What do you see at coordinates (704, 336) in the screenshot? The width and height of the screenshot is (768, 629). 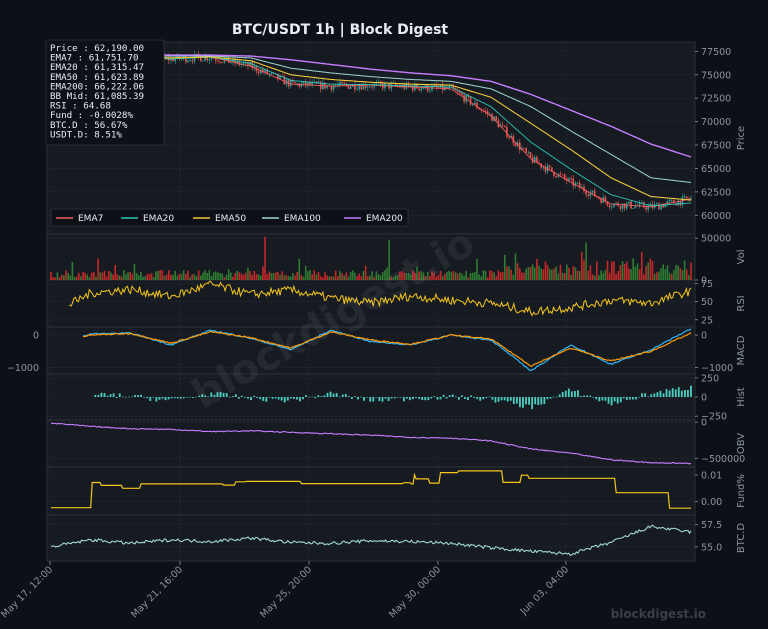 I see `y-tick-label-macd: 0` at bounding box center [704, 336].